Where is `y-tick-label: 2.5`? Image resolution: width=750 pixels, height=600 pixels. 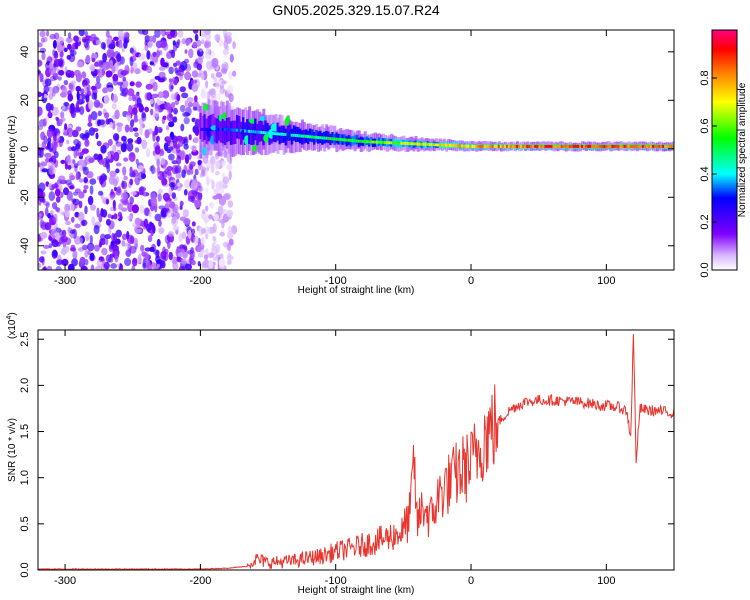
y-tick-label: 2.5 is located at coordinates (25, 339).